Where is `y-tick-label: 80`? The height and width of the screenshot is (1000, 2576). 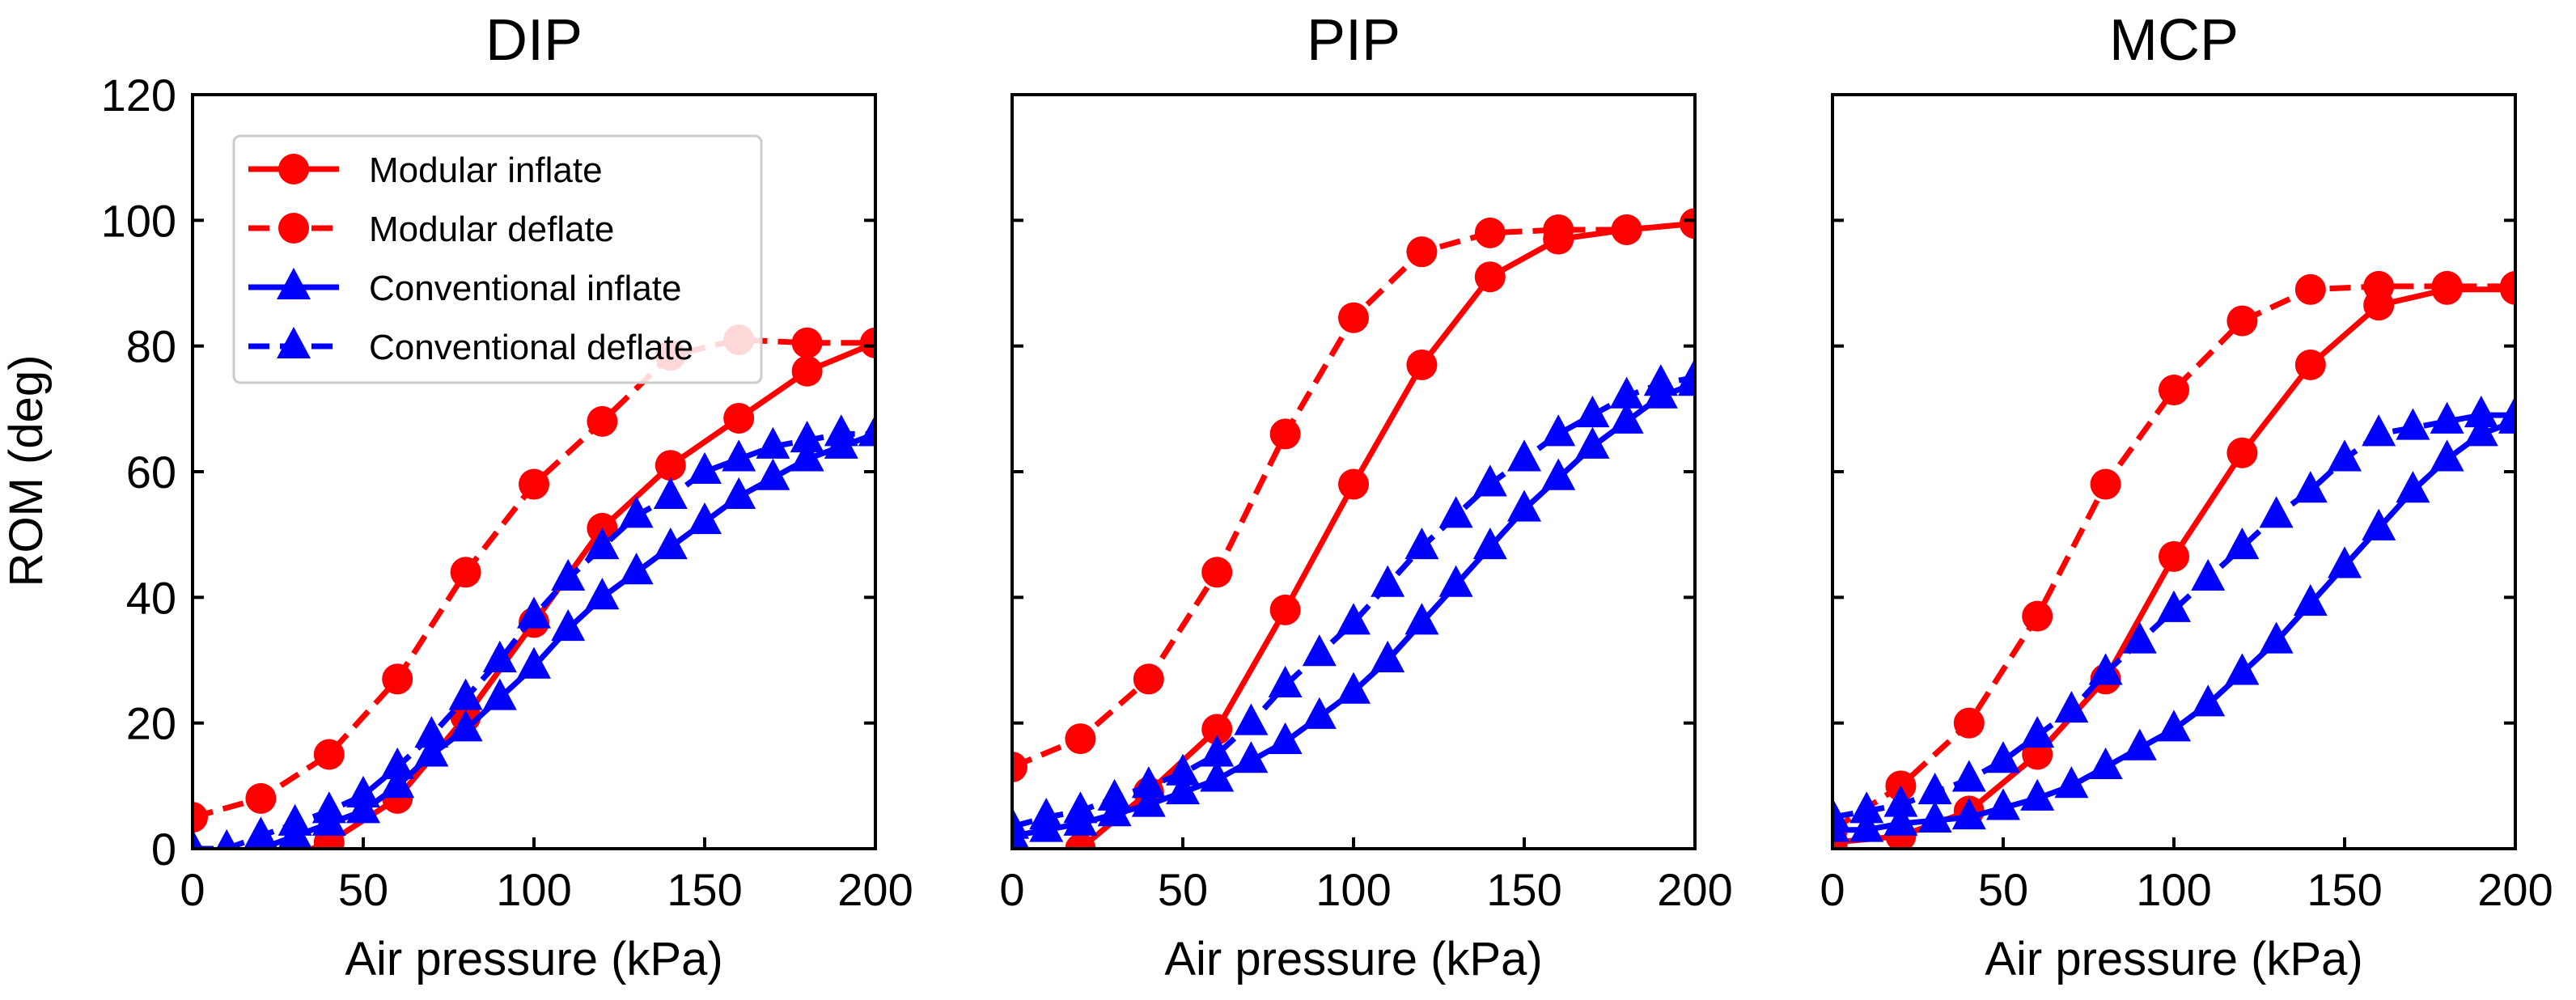 y-tick-label: 80 is located at coordinates (151, 346).